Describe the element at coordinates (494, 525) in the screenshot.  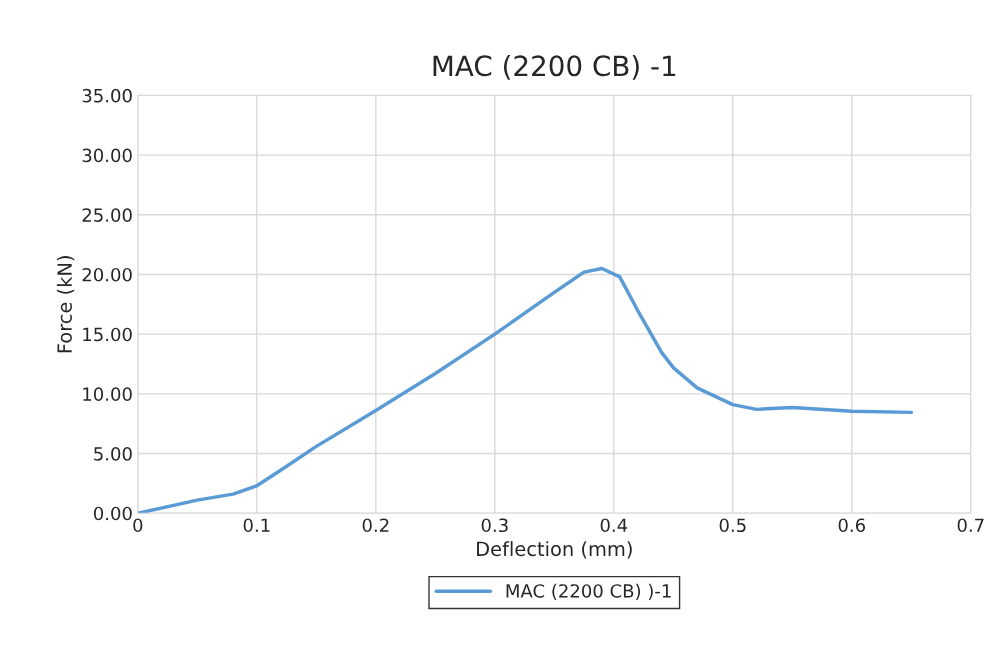
I see `x-tick-label: 0.3` at that location.